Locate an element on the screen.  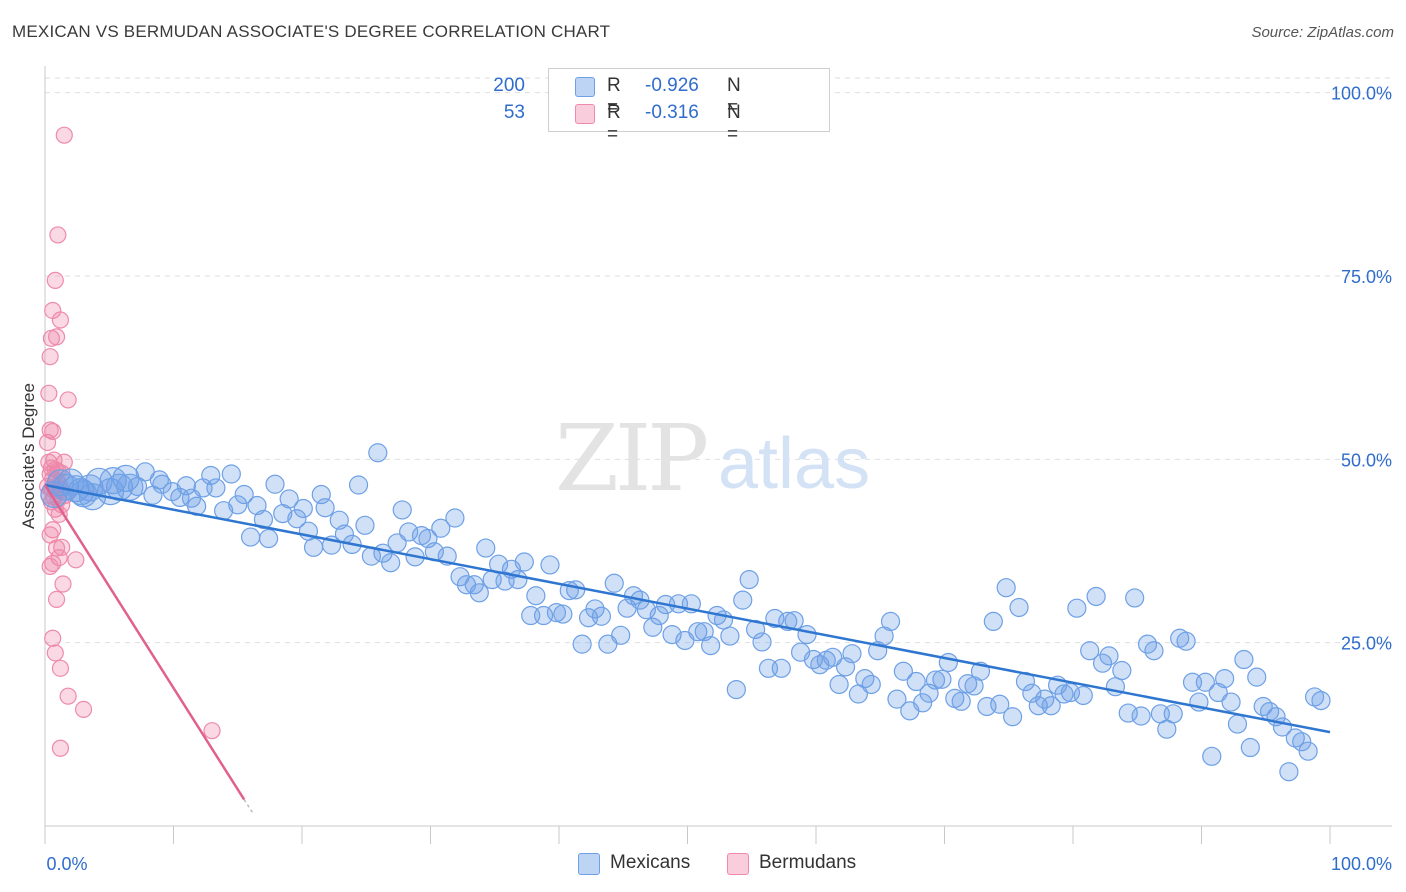
y-tick-label: 100.0% is located at coordinates (1361, 94).